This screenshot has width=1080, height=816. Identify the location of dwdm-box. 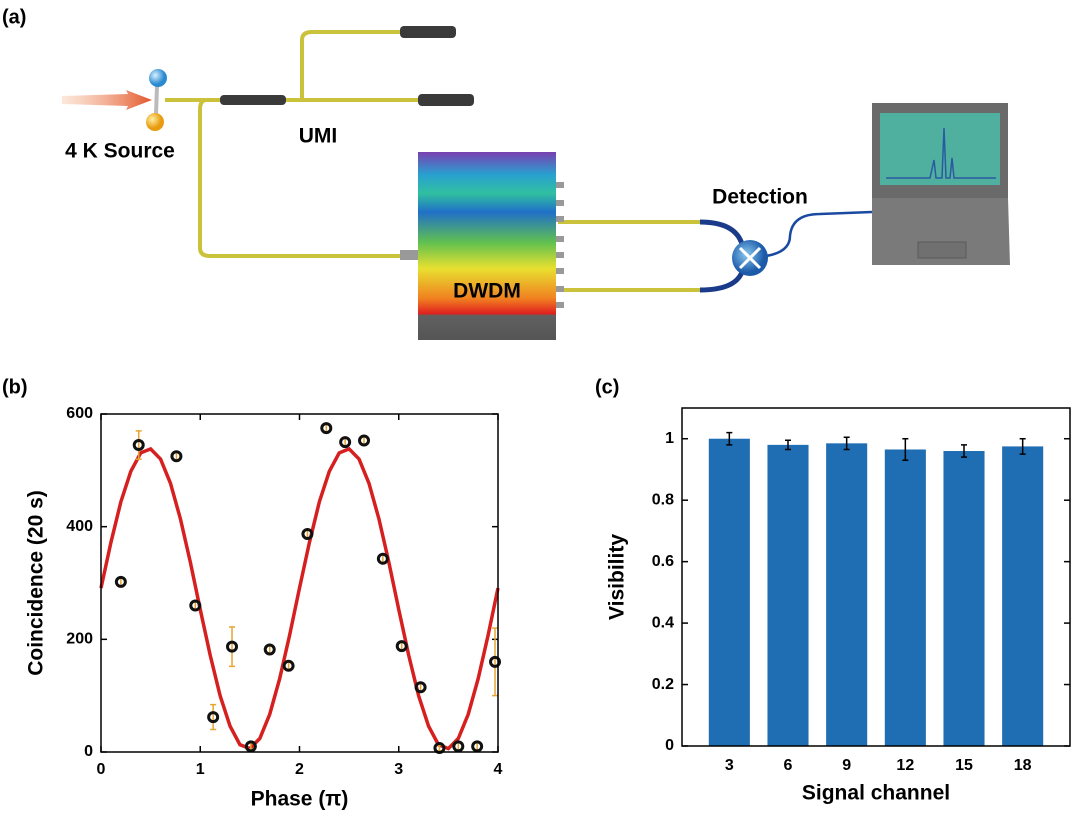
(487, 246).